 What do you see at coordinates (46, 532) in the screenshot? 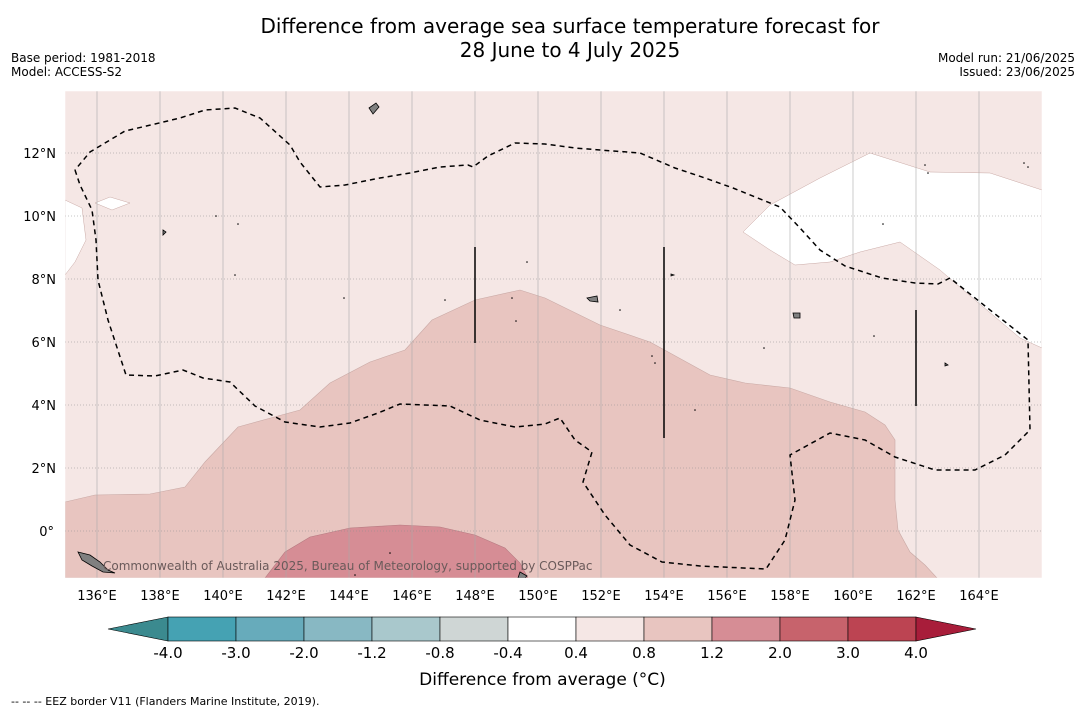
I see `lat-label: 0°` at bounding box center [46, 532].